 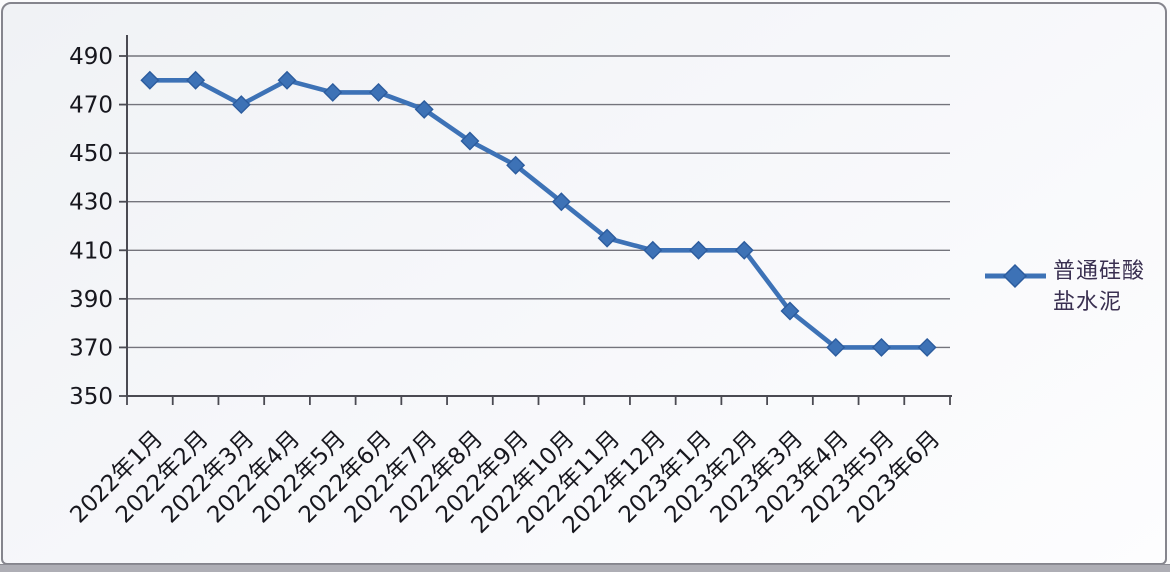 I want to click on y-tick-label: 470, so click(x=91, y=106).